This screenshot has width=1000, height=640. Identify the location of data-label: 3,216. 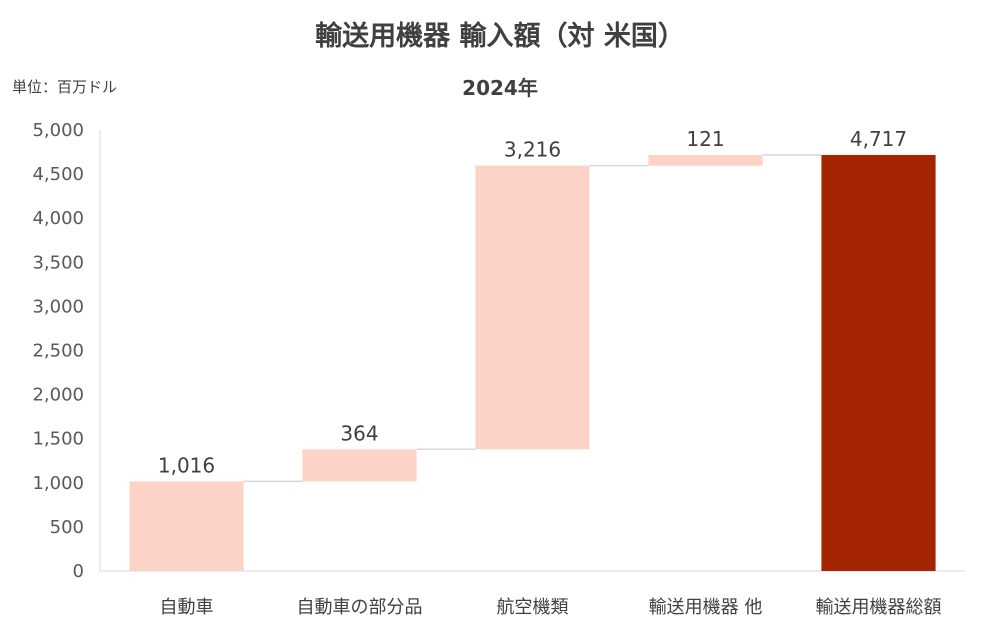
(532, 150).